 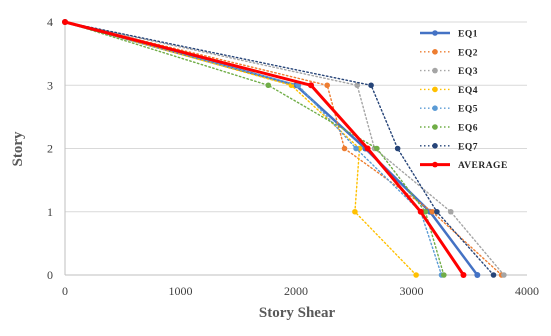 What do you see at coordinates (435, 146) in the screenshot?
I see `legend-marker-eq7` at bounding box center [435, 146].